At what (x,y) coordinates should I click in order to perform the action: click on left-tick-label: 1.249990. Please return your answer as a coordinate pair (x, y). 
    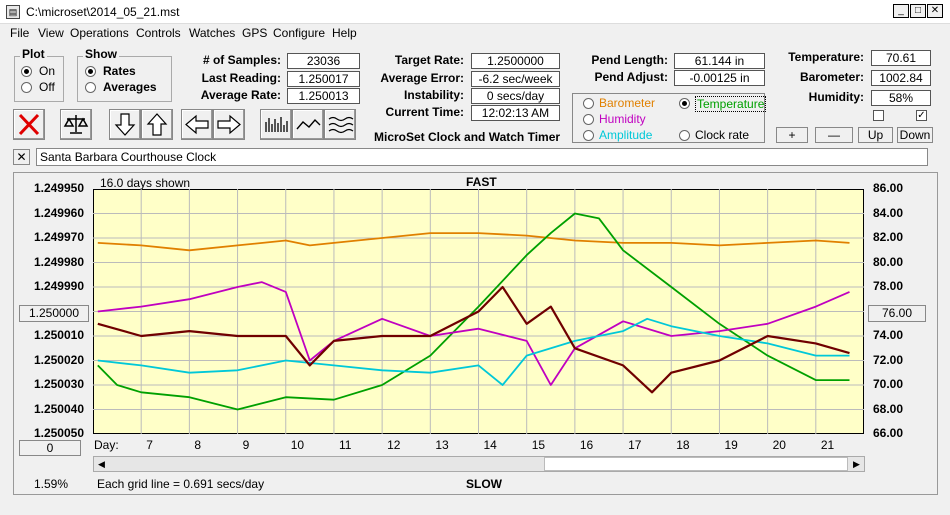
    Looking at the image, I should click on (58, 286).